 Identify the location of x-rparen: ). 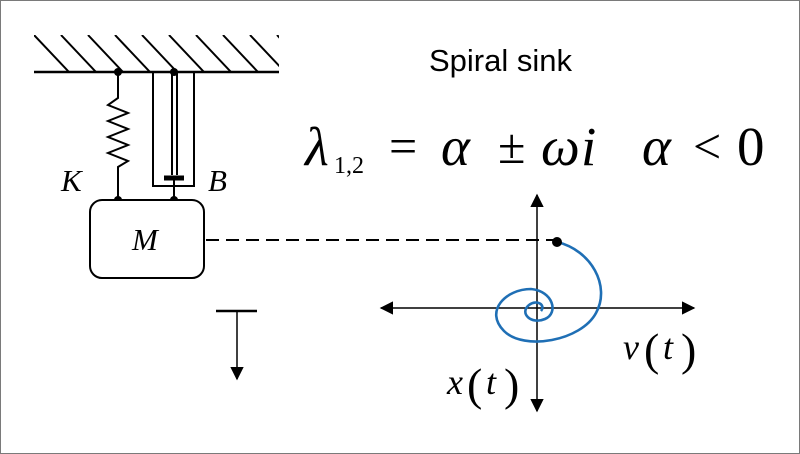
(511, 384).